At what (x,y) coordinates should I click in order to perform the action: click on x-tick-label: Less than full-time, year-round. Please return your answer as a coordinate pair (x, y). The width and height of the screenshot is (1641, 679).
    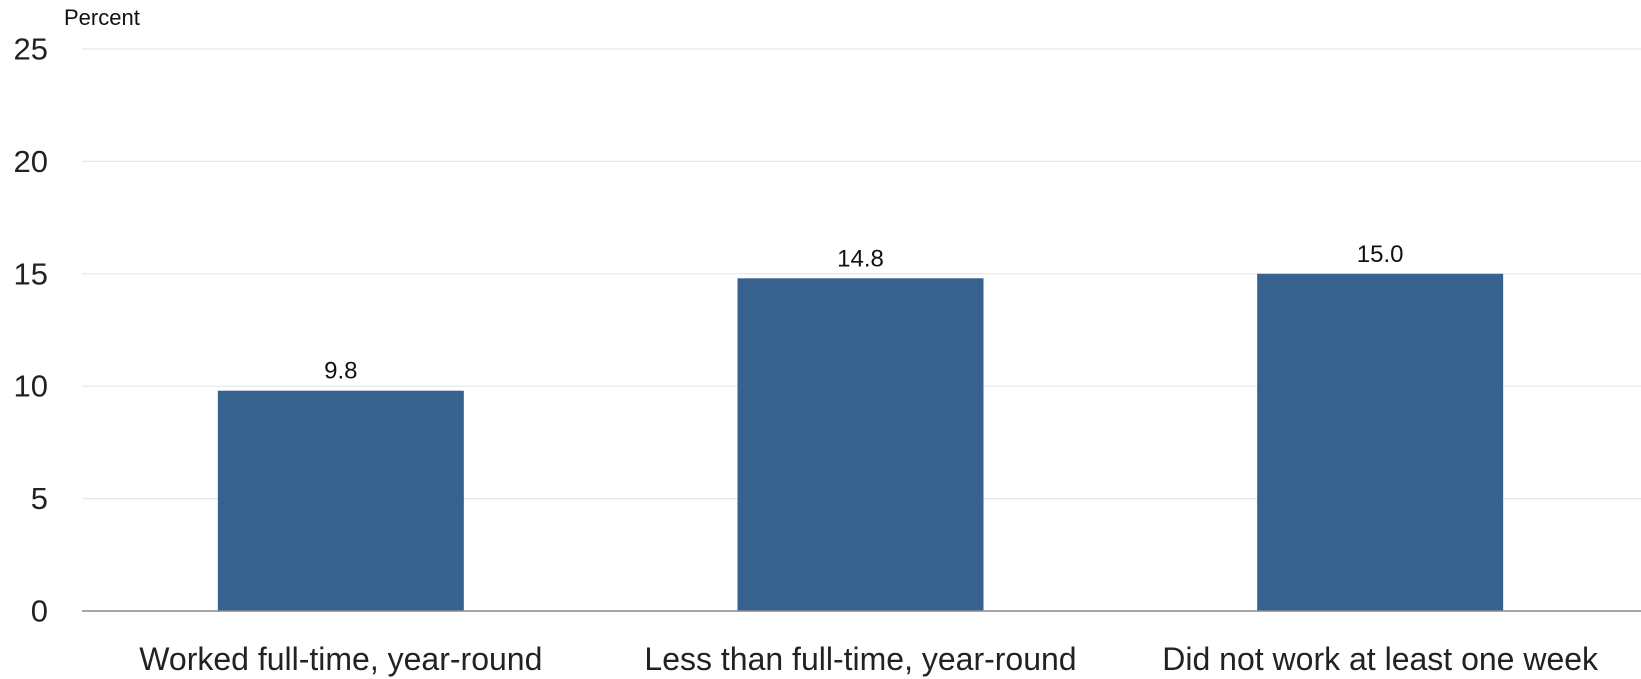
    Looking at the image, I should click on (860, 659).